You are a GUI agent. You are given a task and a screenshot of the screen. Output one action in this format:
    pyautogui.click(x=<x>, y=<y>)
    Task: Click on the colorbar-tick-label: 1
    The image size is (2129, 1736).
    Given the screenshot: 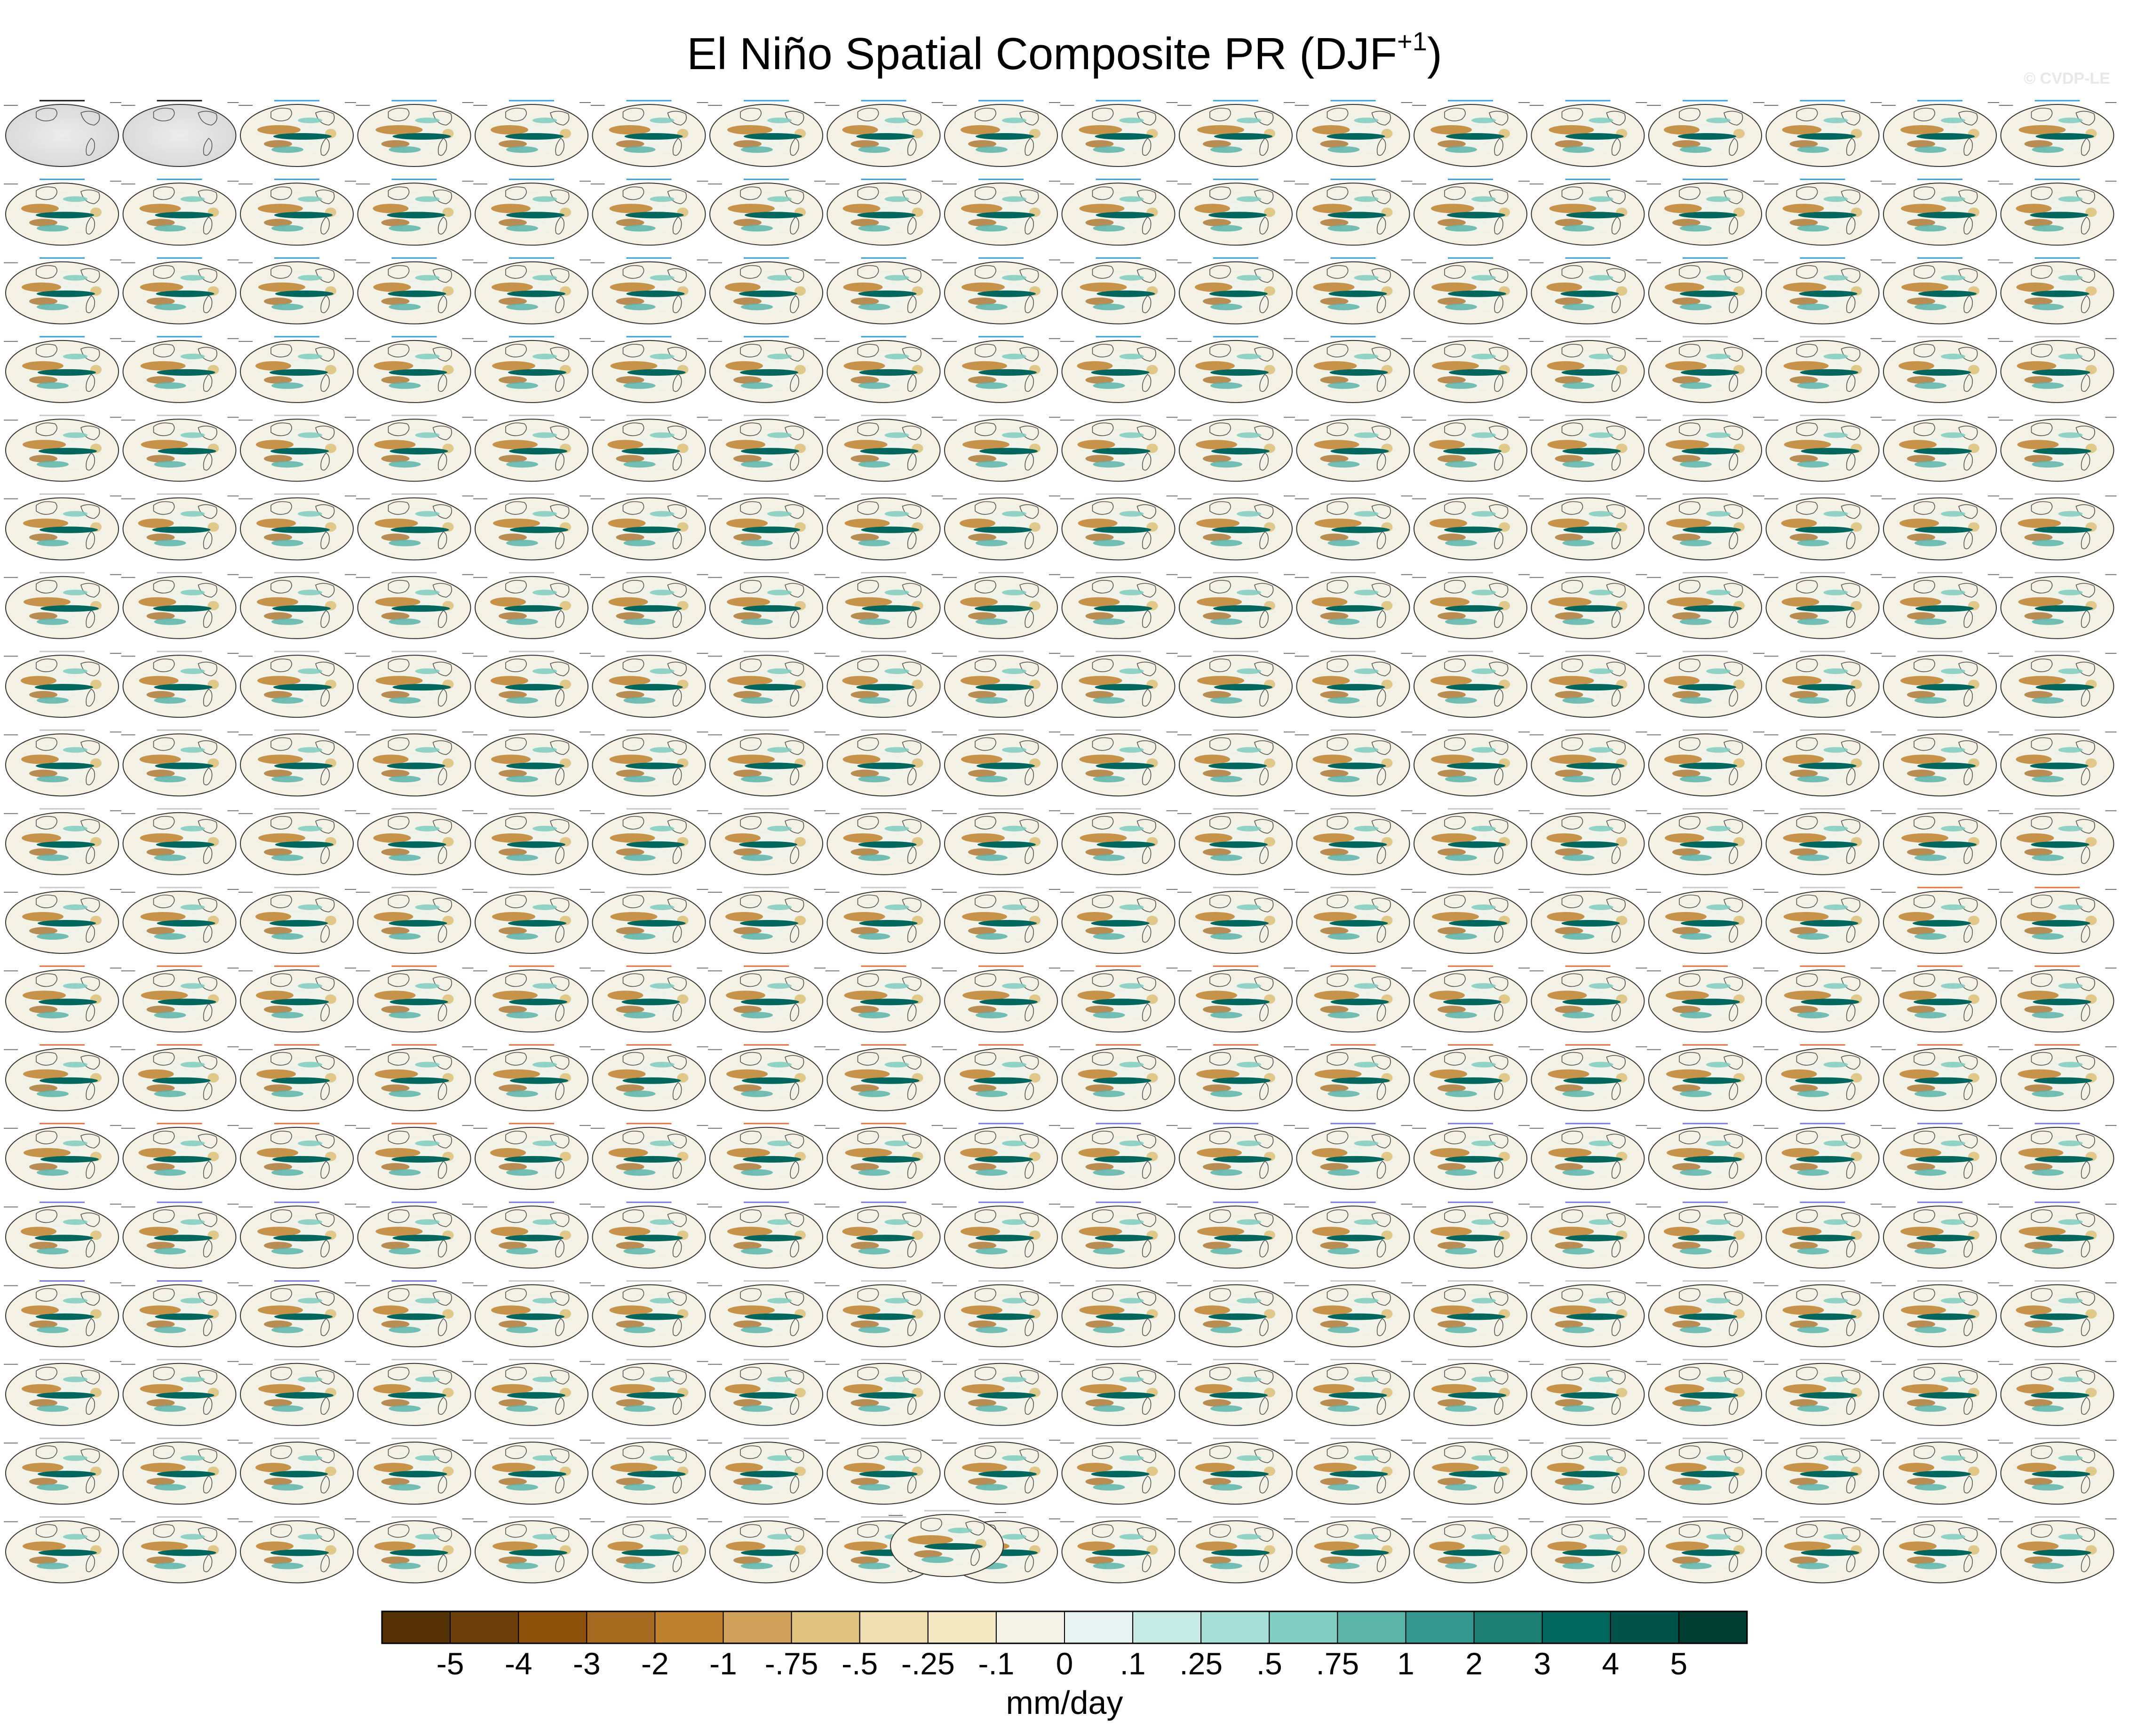 What is the action you would take?
    pyautogui.click(x=1405, y=1663)
    